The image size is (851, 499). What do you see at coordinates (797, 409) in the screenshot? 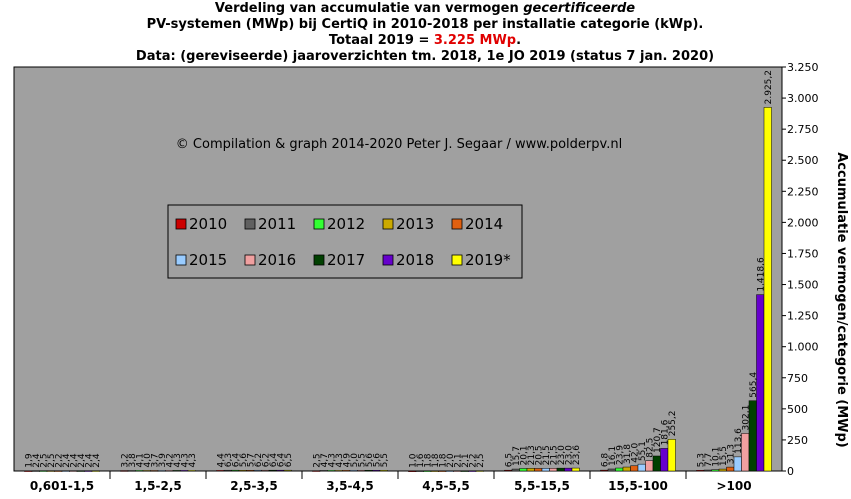
I see `y-tick-label: 500` at bounding box center [797, 409].